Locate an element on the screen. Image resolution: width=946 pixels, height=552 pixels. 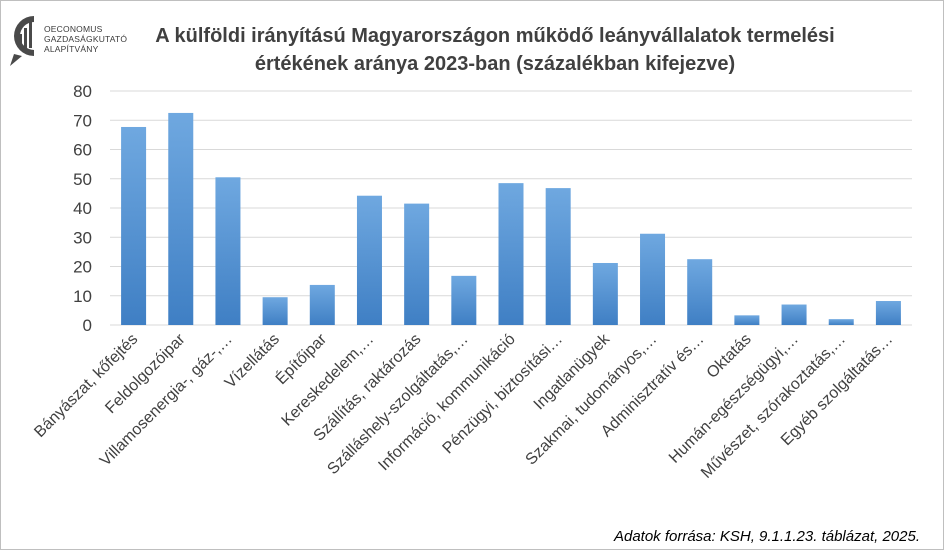
oeconomus-logo: OECONOMUS GAZDASÁGKUTATÓ ALAPÍTVÁNY is located at coordinates (66, 40).